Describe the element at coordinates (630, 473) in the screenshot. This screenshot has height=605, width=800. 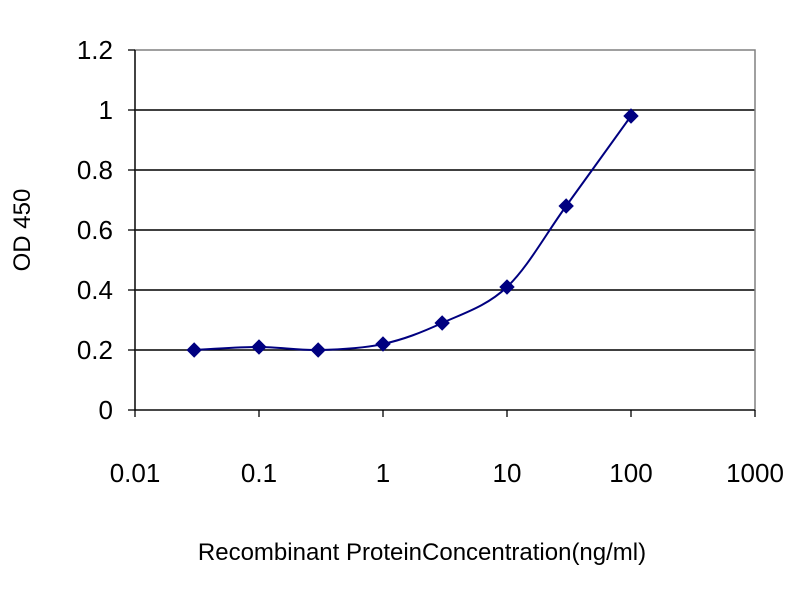
I see `x-tick-label: 100` at that location.